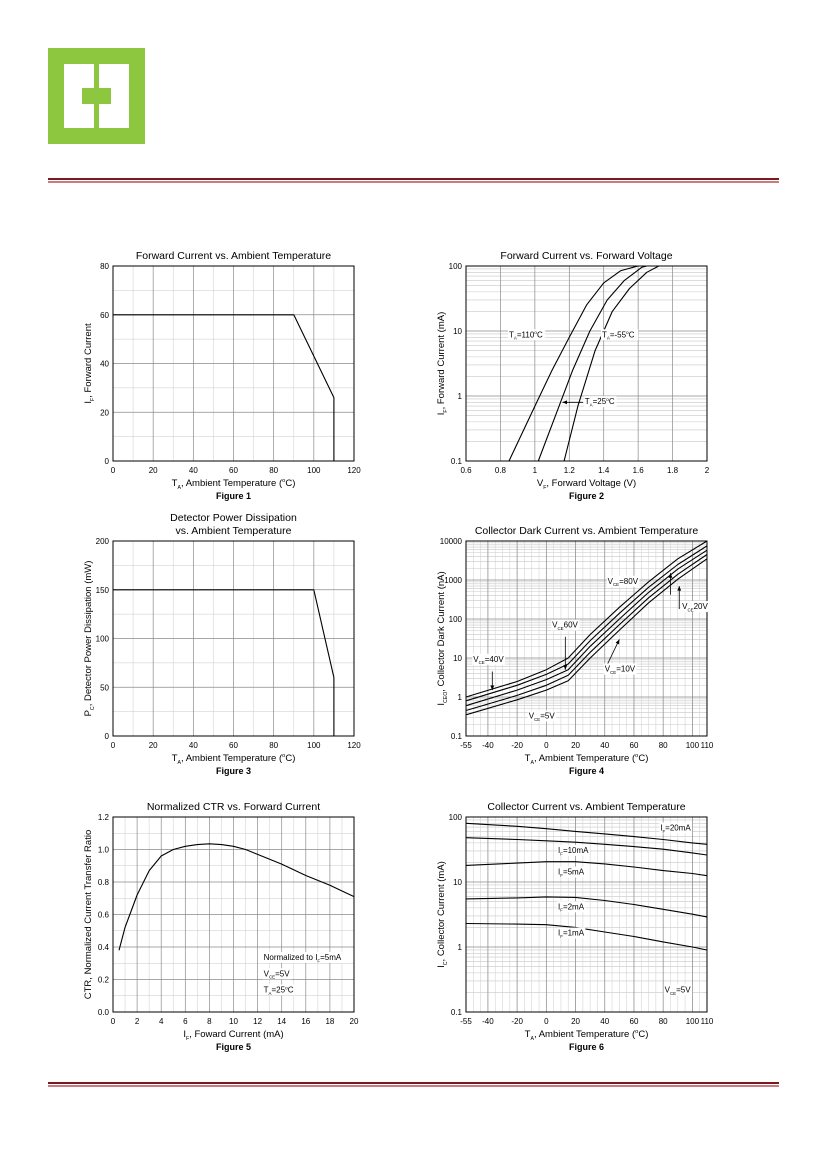 The height and width of the screenshot is (1169, 826). Describe the element at coordinates (103, 590) in the screenshot. I see `y-tick-label: 150` at that location.